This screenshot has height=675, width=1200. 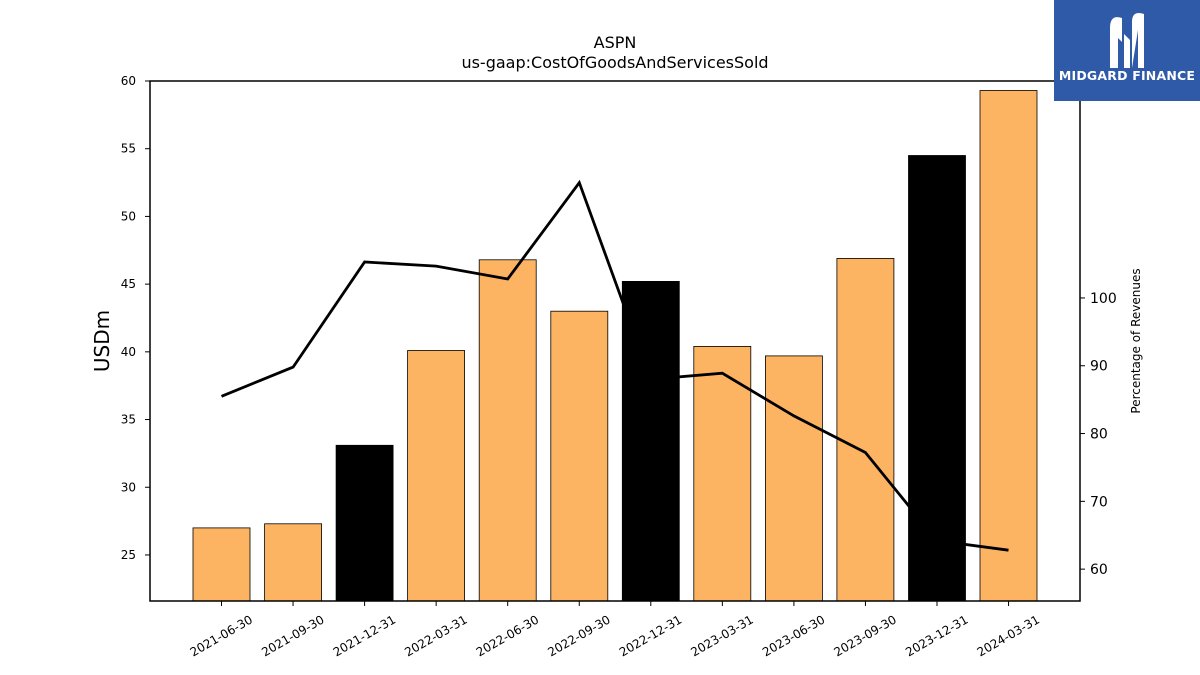 What do you see at coordinates (1127, 40) in the screenshot?
I see `midgard-logo-icon` at bounding box center [1127, 40].